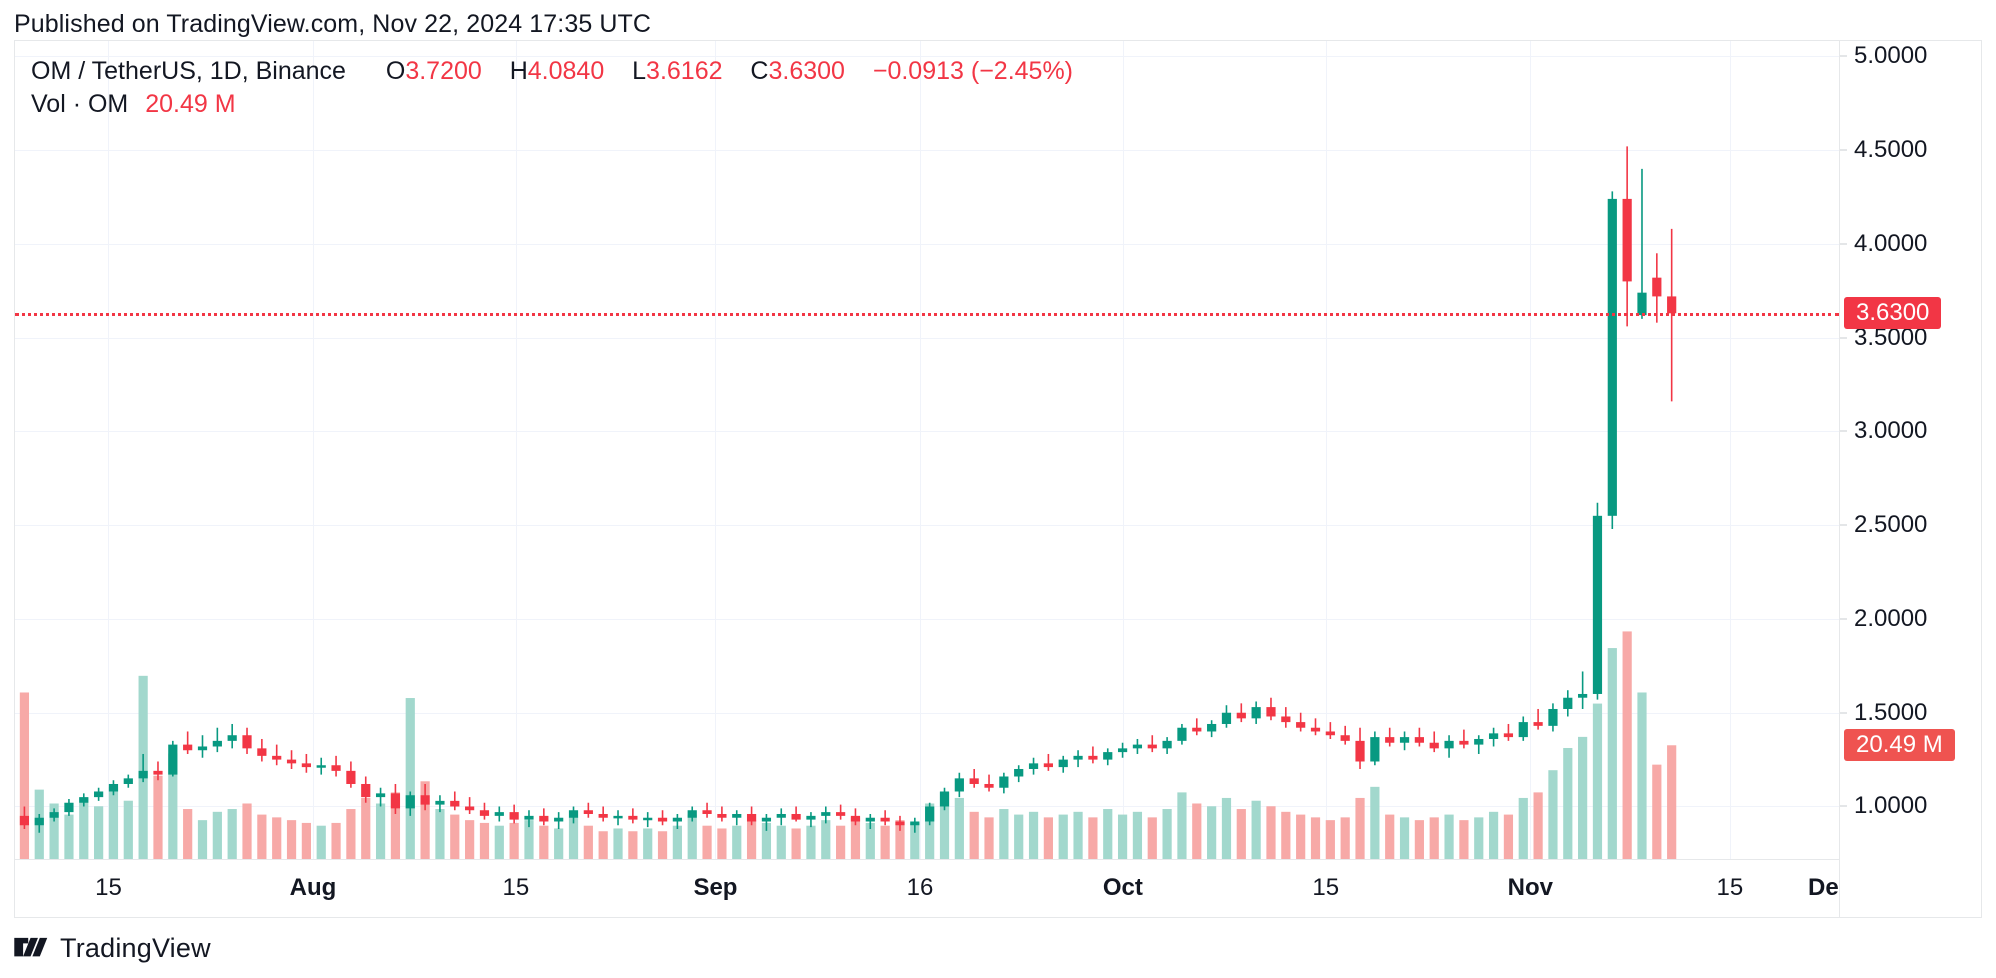 This screenshot has height=978, width=1996. I want to click on price-tick-label: 2.5000, so click(1891, 525).